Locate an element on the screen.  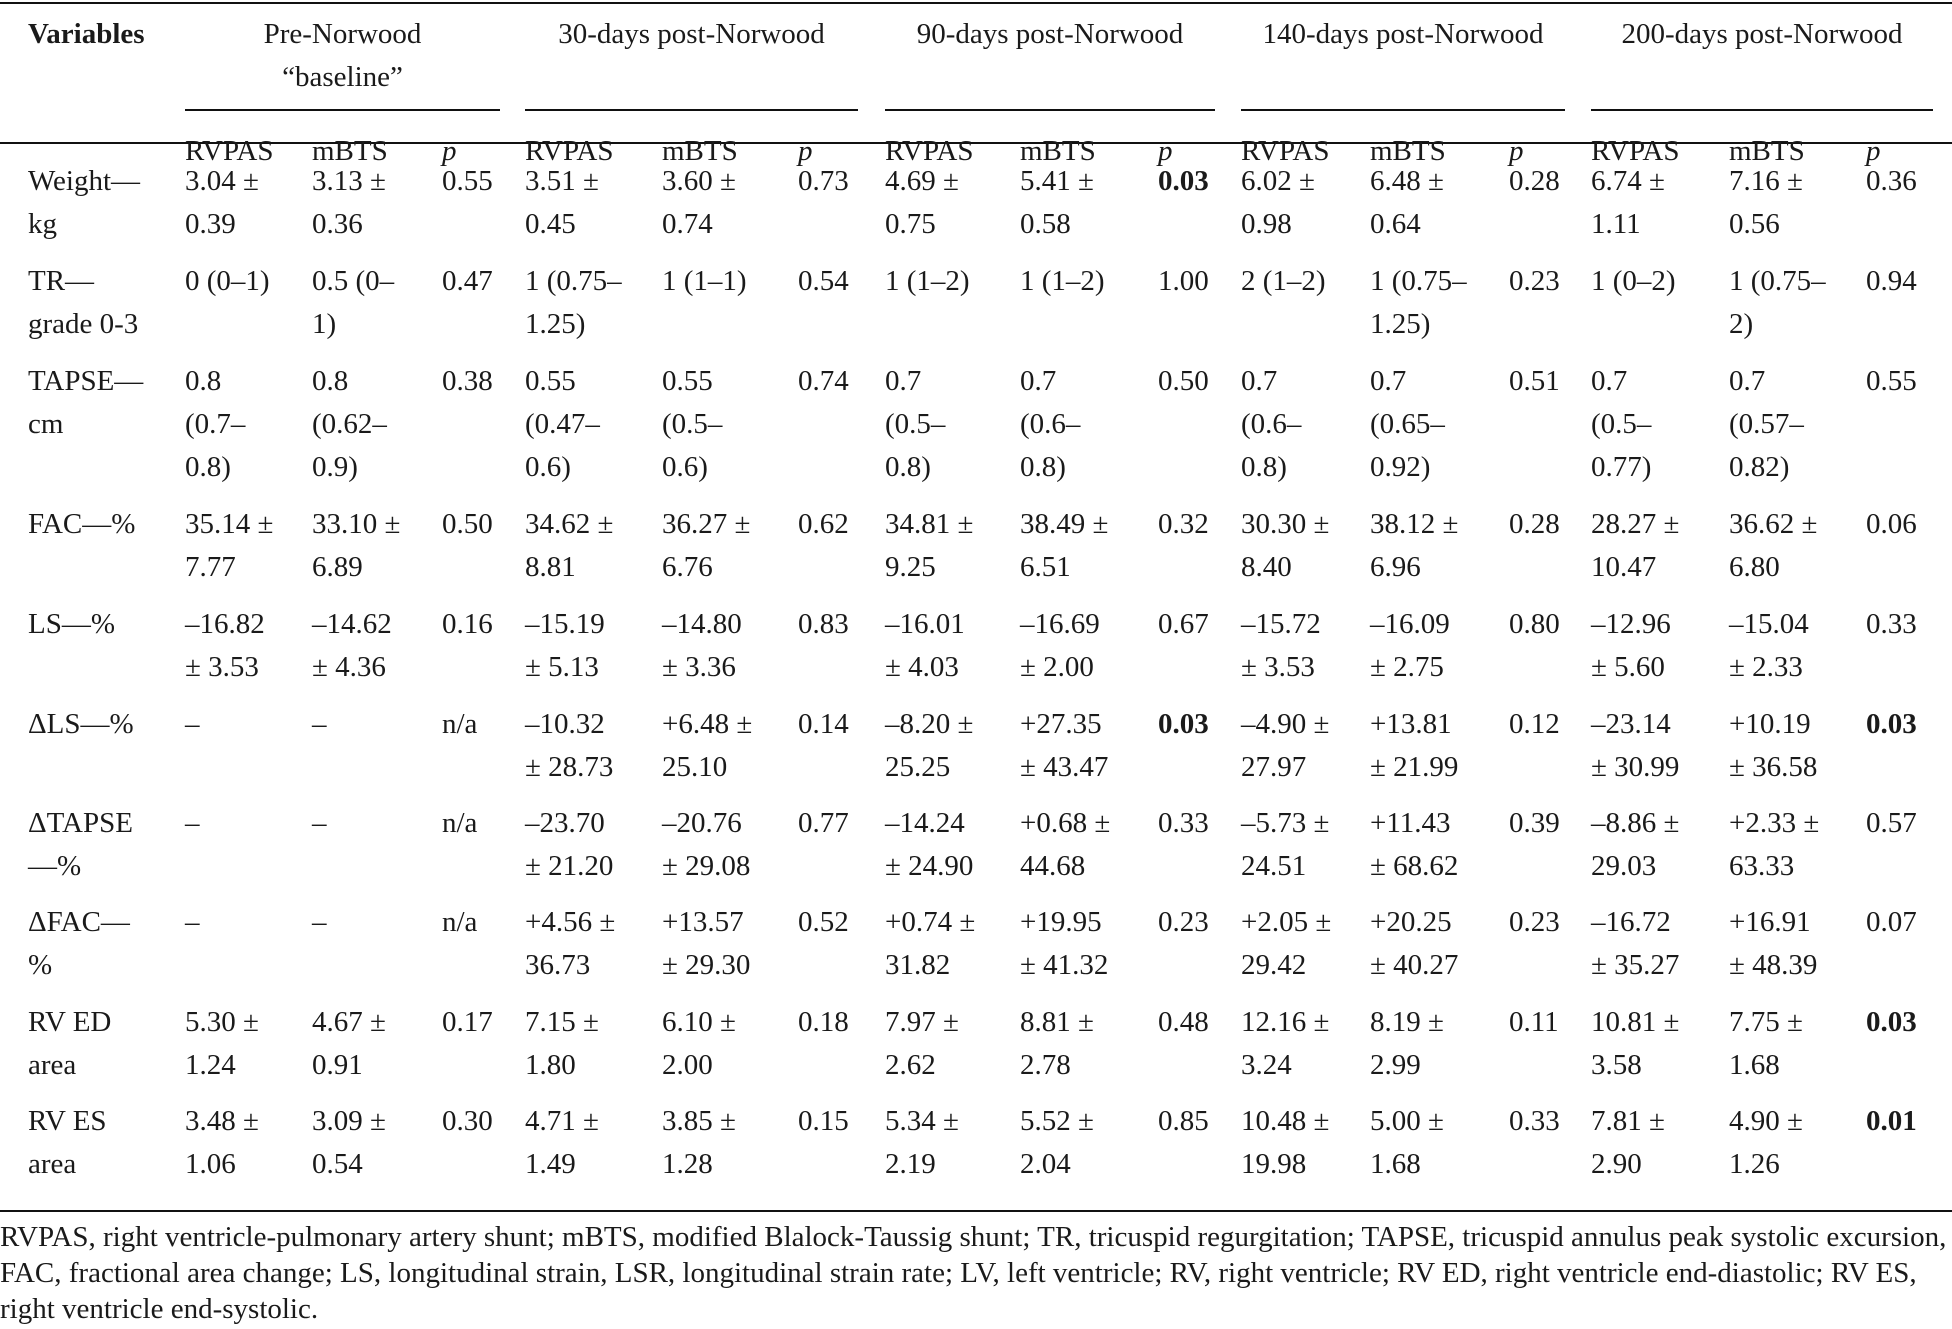
table-cell: 2.19 is located at coordinates (910, 1164).